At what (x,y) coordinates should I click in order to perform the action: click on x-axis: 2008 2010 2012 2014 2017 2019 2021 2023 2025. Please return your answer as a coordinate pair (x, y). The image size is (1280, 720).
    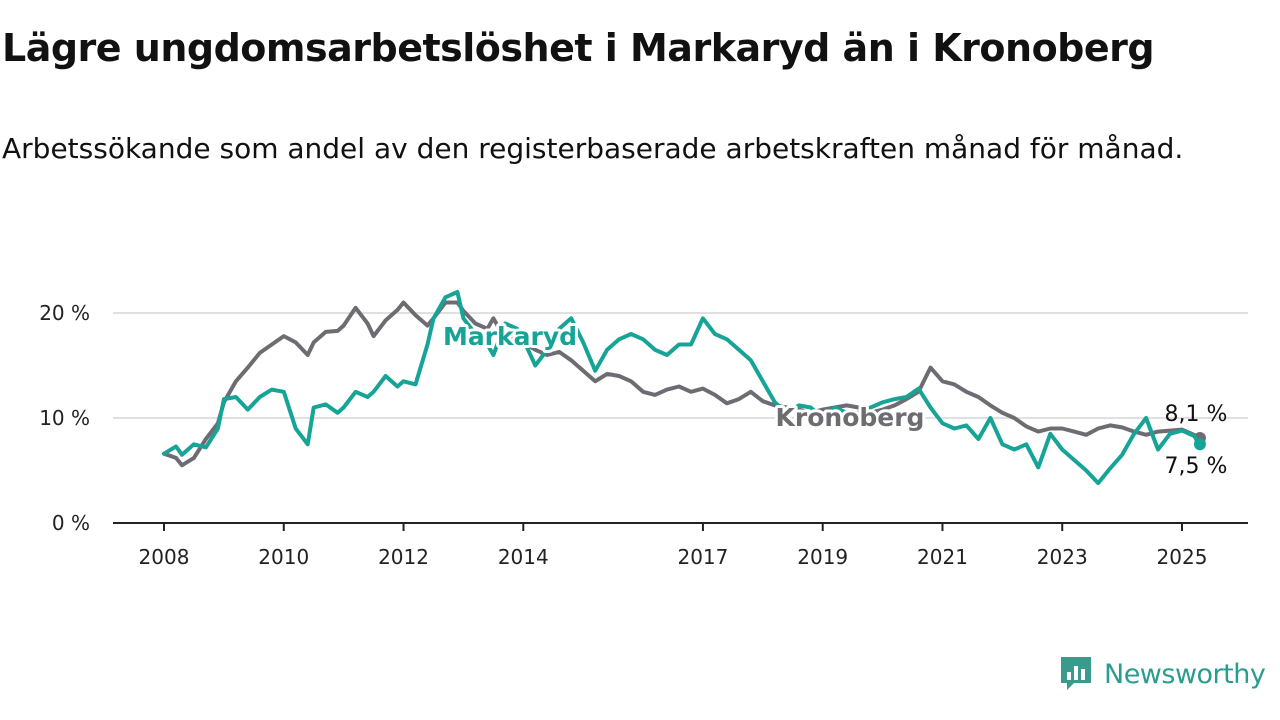
    Looking at the image, I should click on (680, 545).